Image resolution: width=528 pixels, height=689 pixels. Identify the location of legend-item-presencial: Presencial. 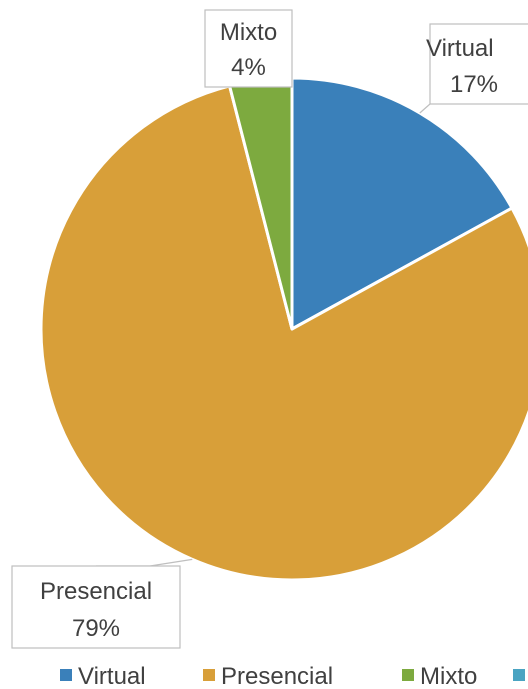
(268, 676).